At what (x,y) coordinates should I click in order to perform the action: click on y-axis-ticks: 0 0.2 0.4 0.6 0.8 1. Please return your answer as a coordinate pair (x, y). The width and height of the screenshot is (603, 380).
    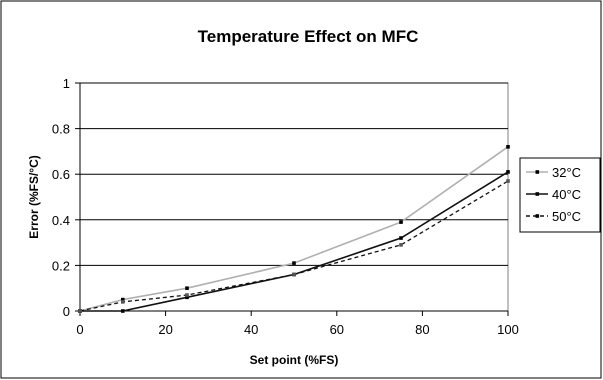
    Looking at the image, I should click on (66, 197).